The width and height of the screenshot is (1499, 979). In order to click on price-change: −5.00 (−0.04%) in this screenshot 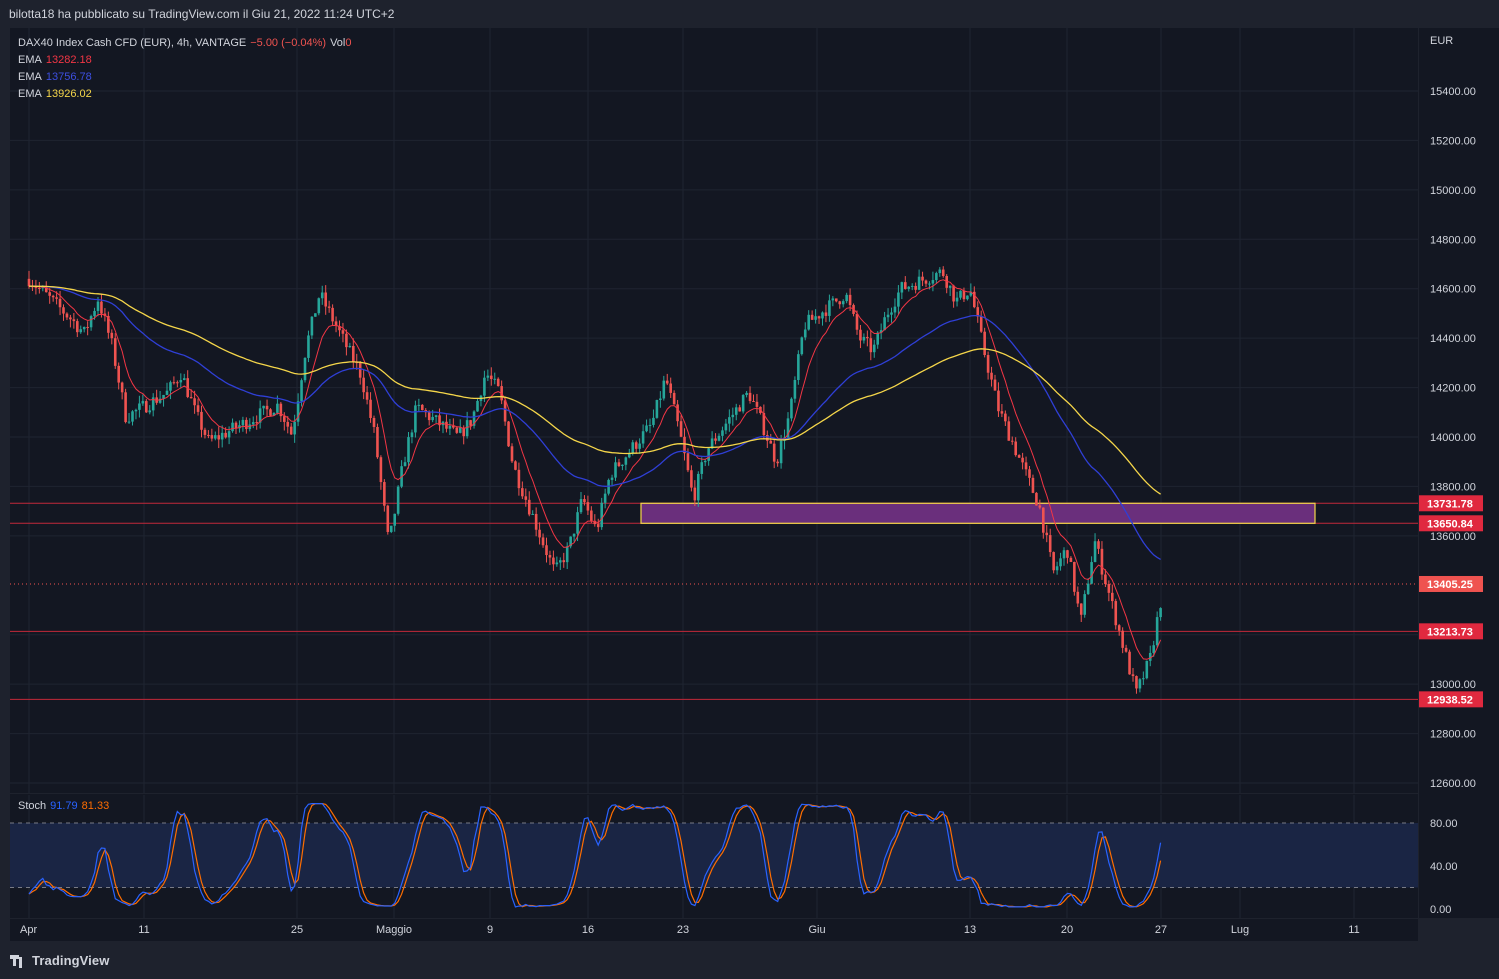, I will do `click(288, 43)`.